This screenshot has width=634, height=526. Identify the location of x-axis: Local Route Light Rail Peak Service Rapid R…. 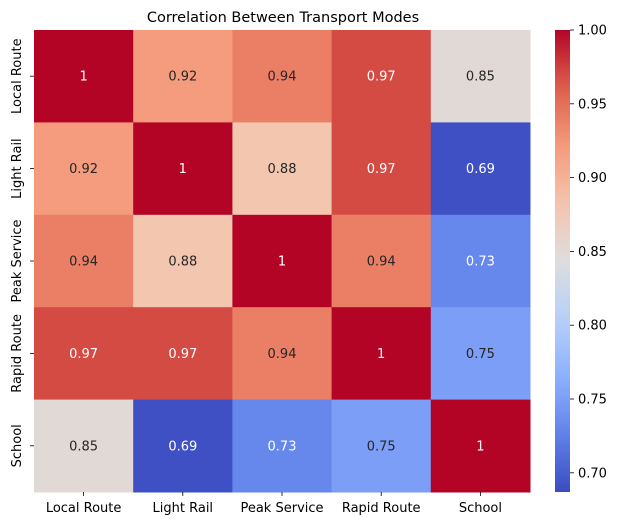
(274, 504).